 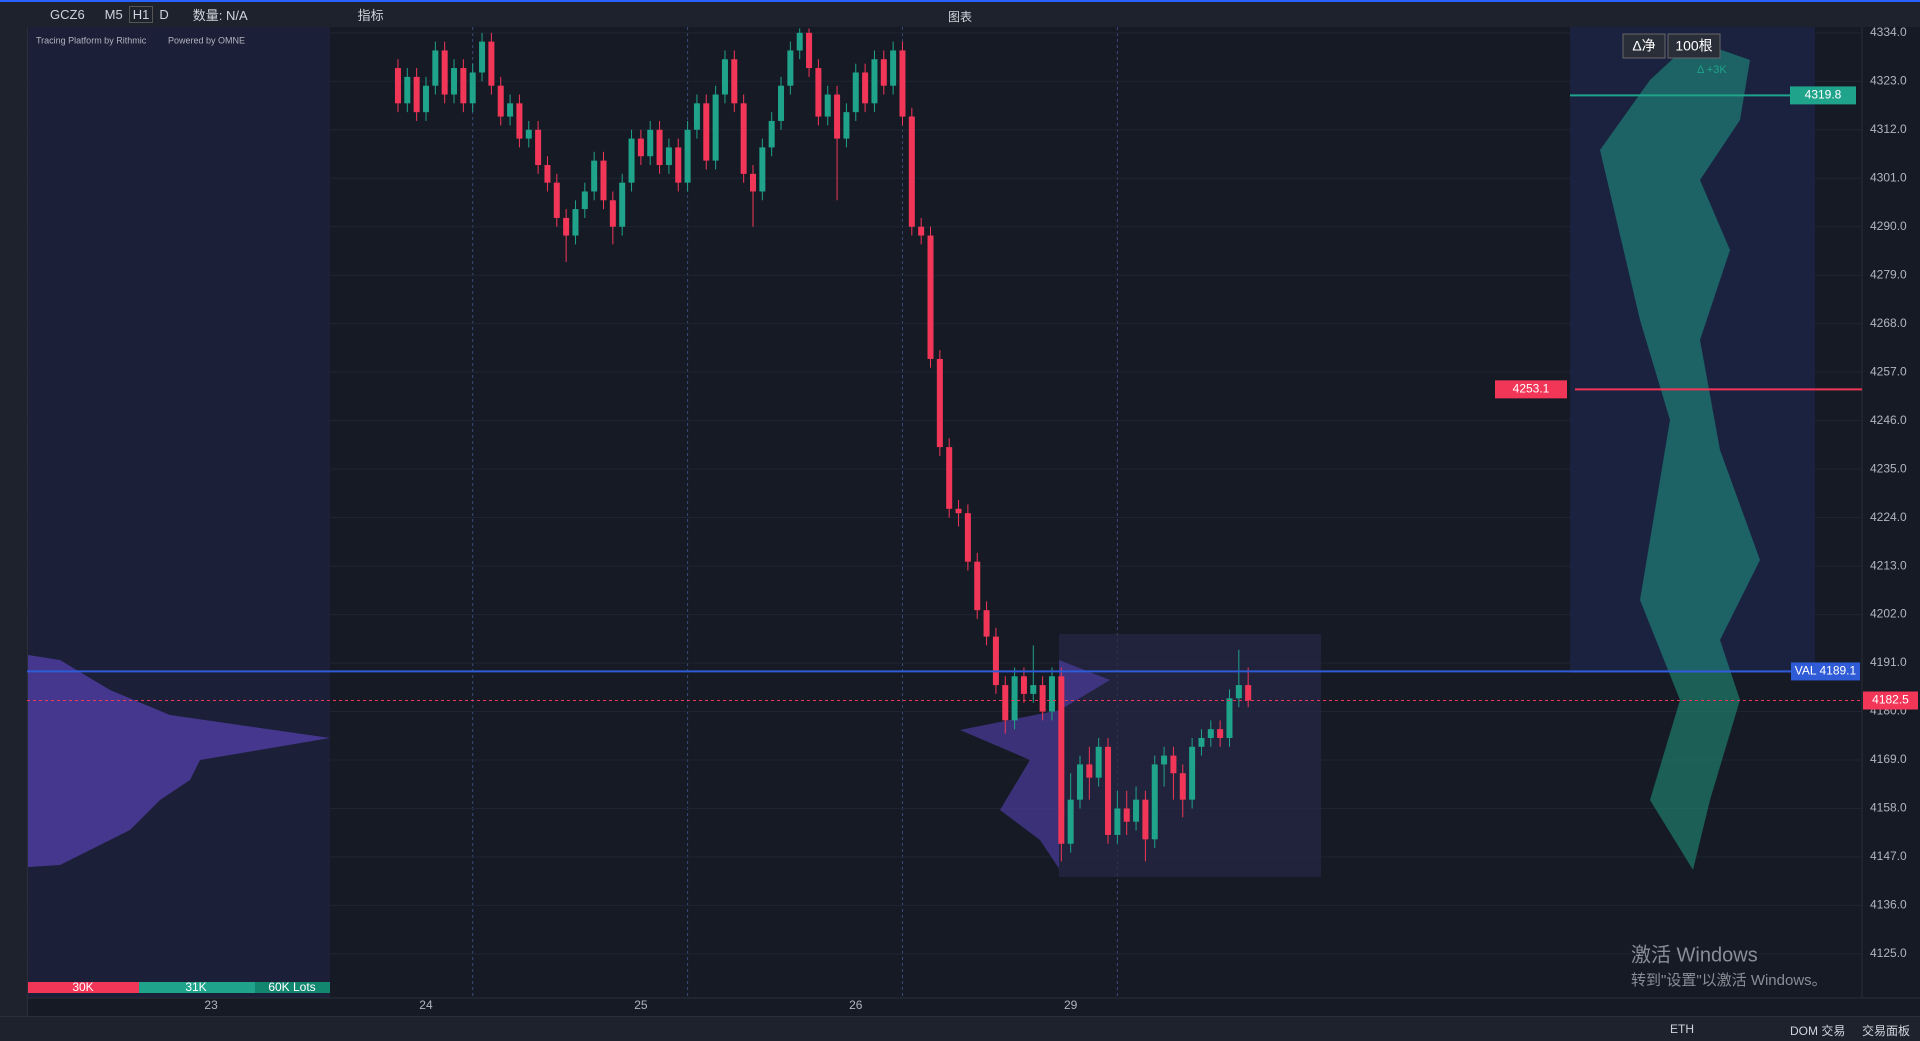 What do you see at coordinates (113, 14) in the screenshot?
I see `interval: M5` at bounding box center [113, 14].